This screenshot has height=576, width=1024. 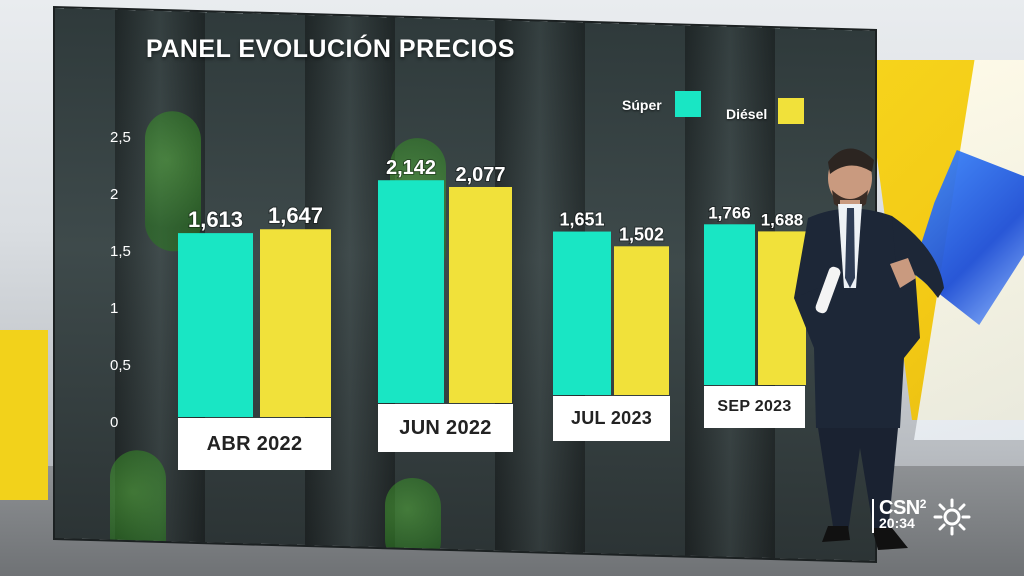 What do you see at coordinates (411, 291) in the screenshot?
I see `bar-súper-1` at bounding box center [411, 291].